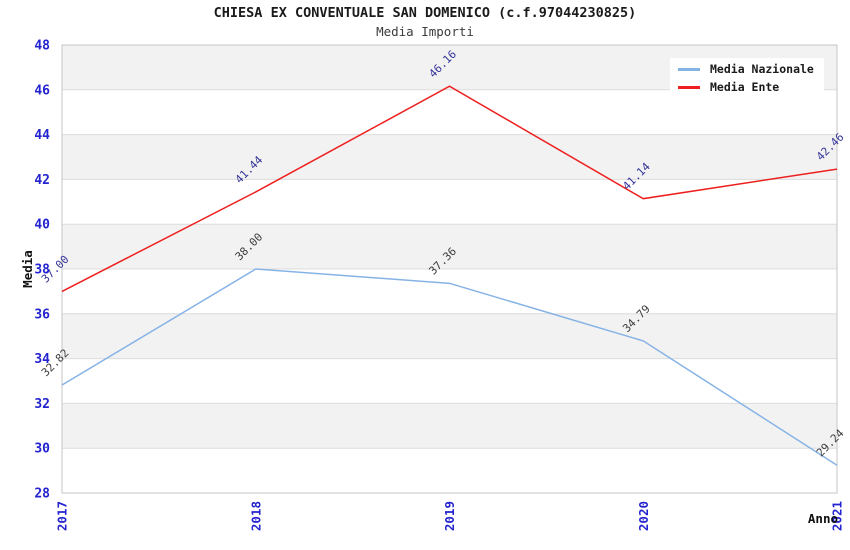 The width and height of the screenshot is (850, 550). I want to click on x-tick-labels: 2017 2018 2019 2020 2021, so click(450, 516).